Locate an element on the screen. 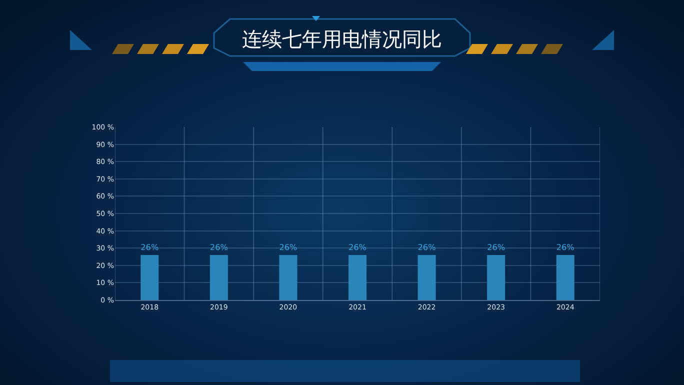  chart-title: 连续七年用电情况同比 is located at coordinates (342, 39).